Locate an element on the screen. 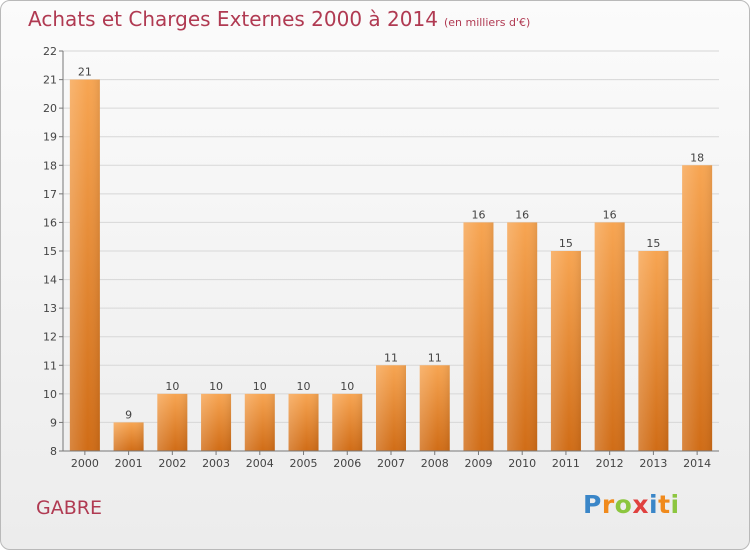  bar-2014: 18 is located at coordinates (697, 301).